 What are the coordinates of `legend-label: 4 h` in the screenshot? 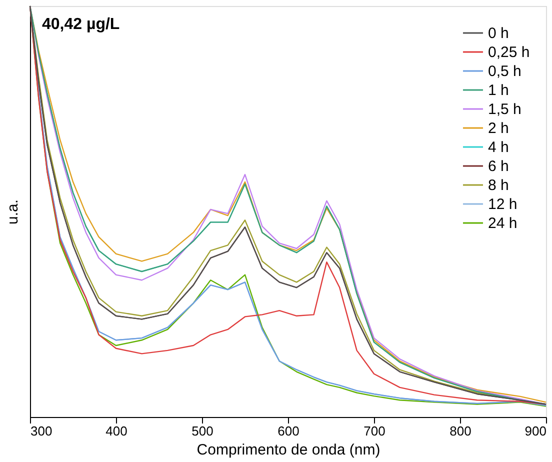 It's located at (498, 147).